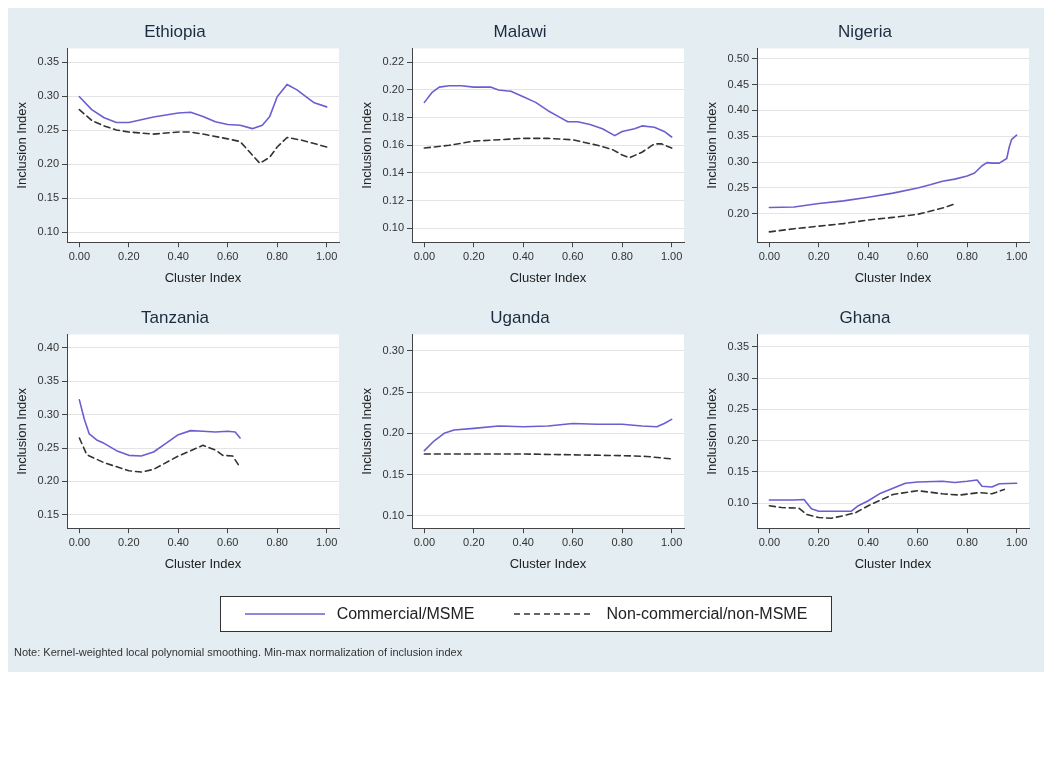 The width and height of the screenshot is (1052, 777). What do you see at coordinates (175, 317) in the screenshot?
I see `chart-title: Tanzania` at bounding box center [175, 317].